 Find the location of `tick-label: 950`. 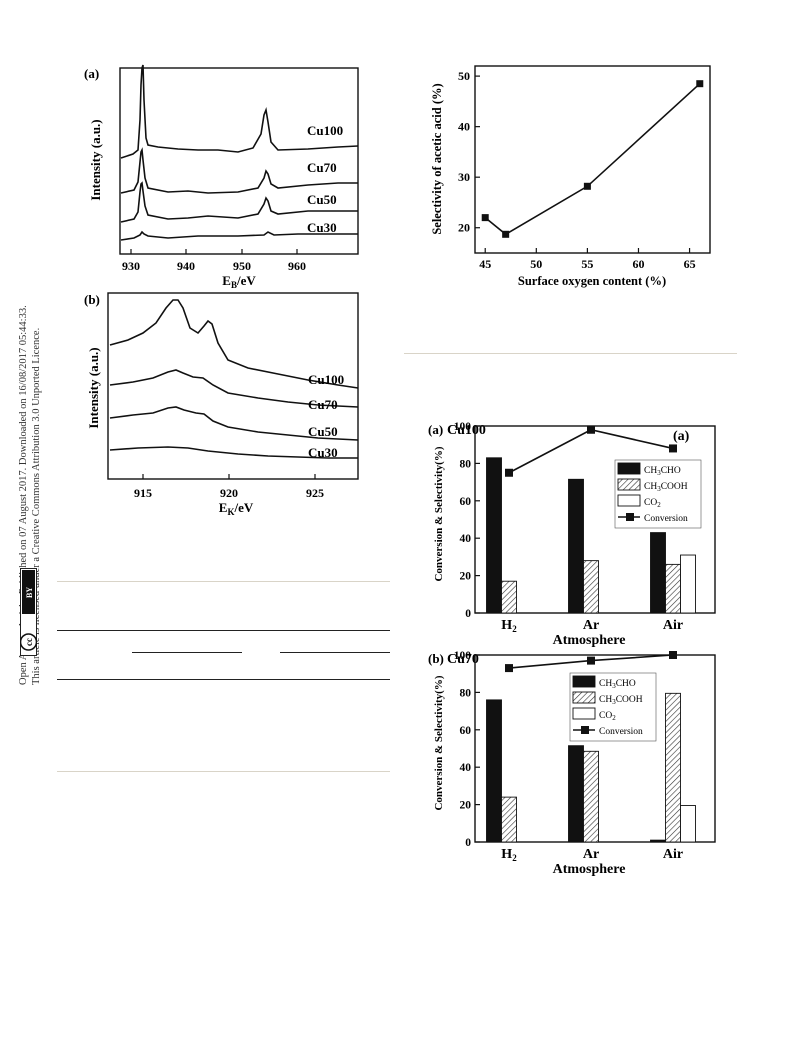

tick-label: 950 is located at coordinates (242, 266).